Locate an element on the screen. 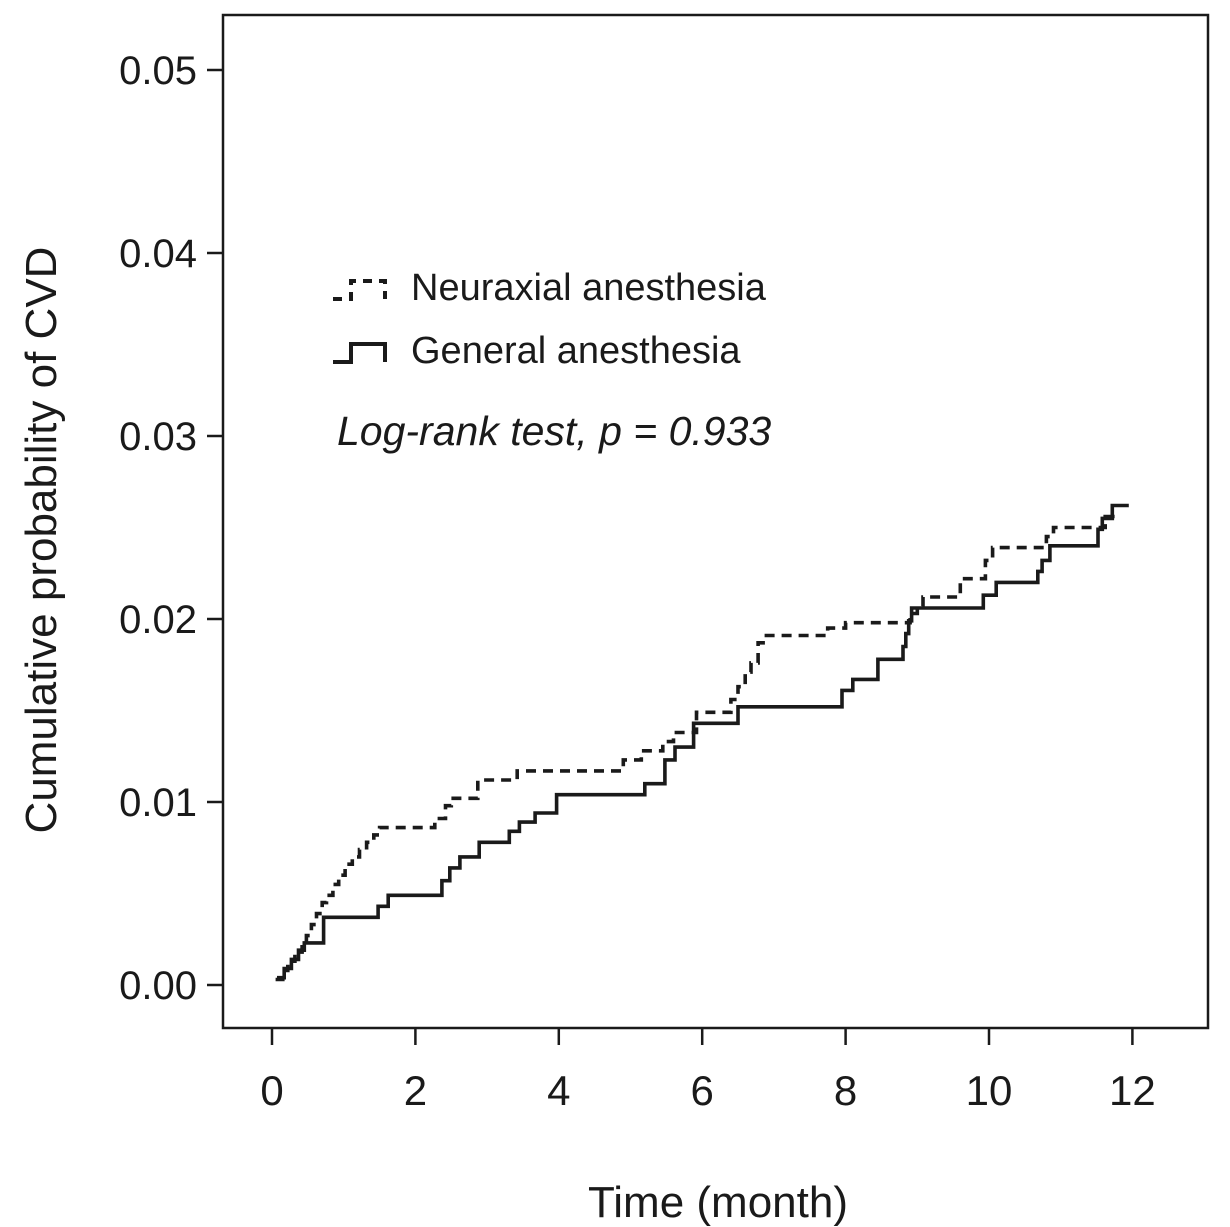 The height and width of the screenshot is (1227, 1230). legend-row-general: General anesthesia is located at coordinates (548, 350).